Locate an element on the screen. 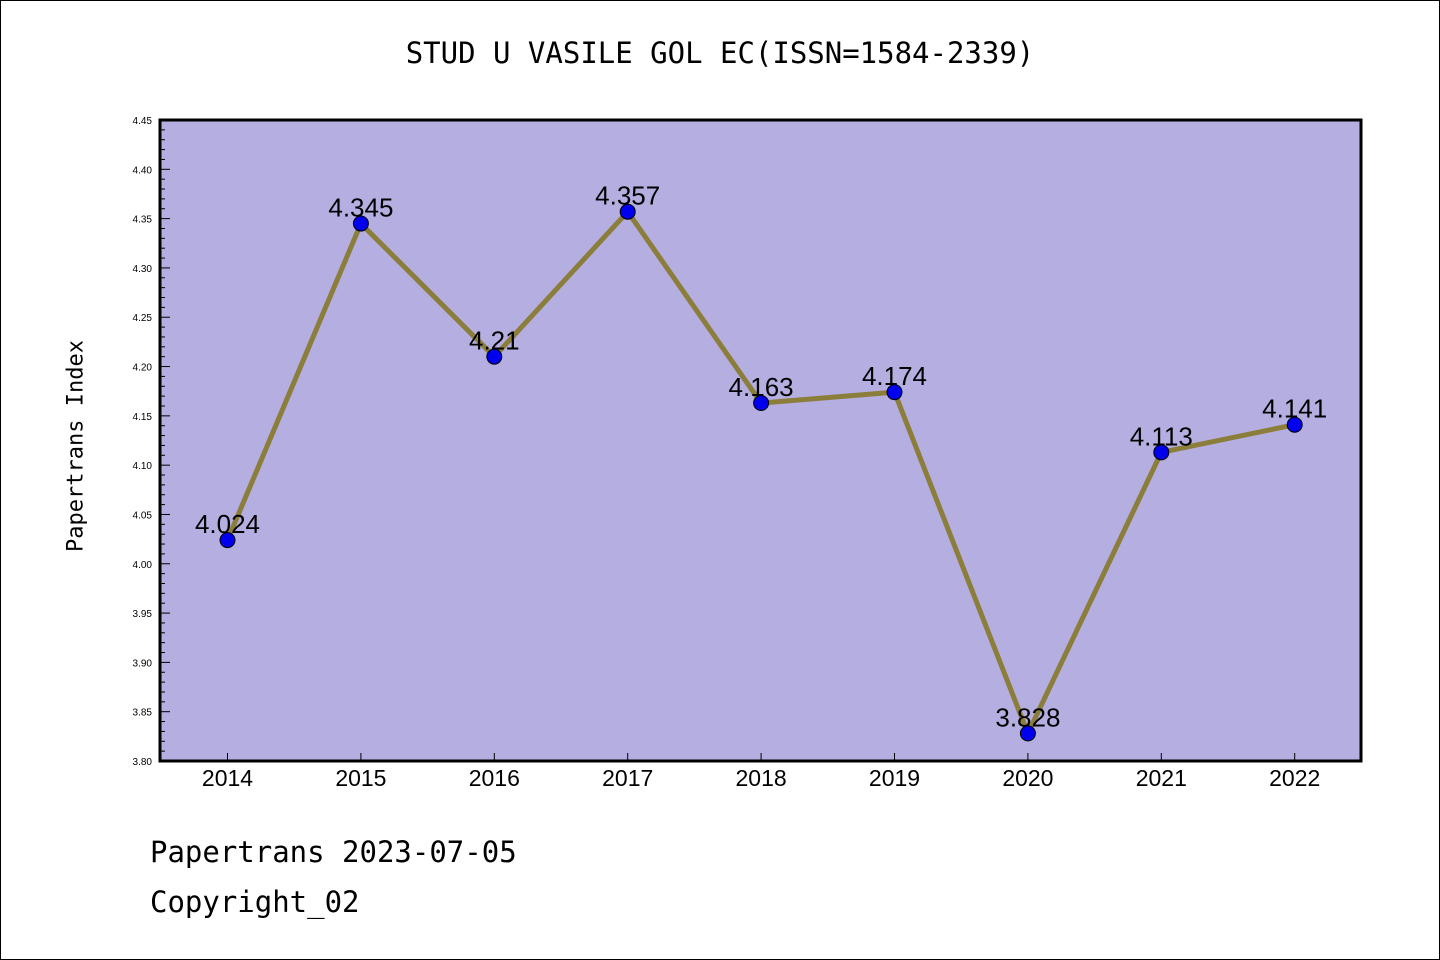  y-tick-label: 4.05 is located at coordinates (143, 515).